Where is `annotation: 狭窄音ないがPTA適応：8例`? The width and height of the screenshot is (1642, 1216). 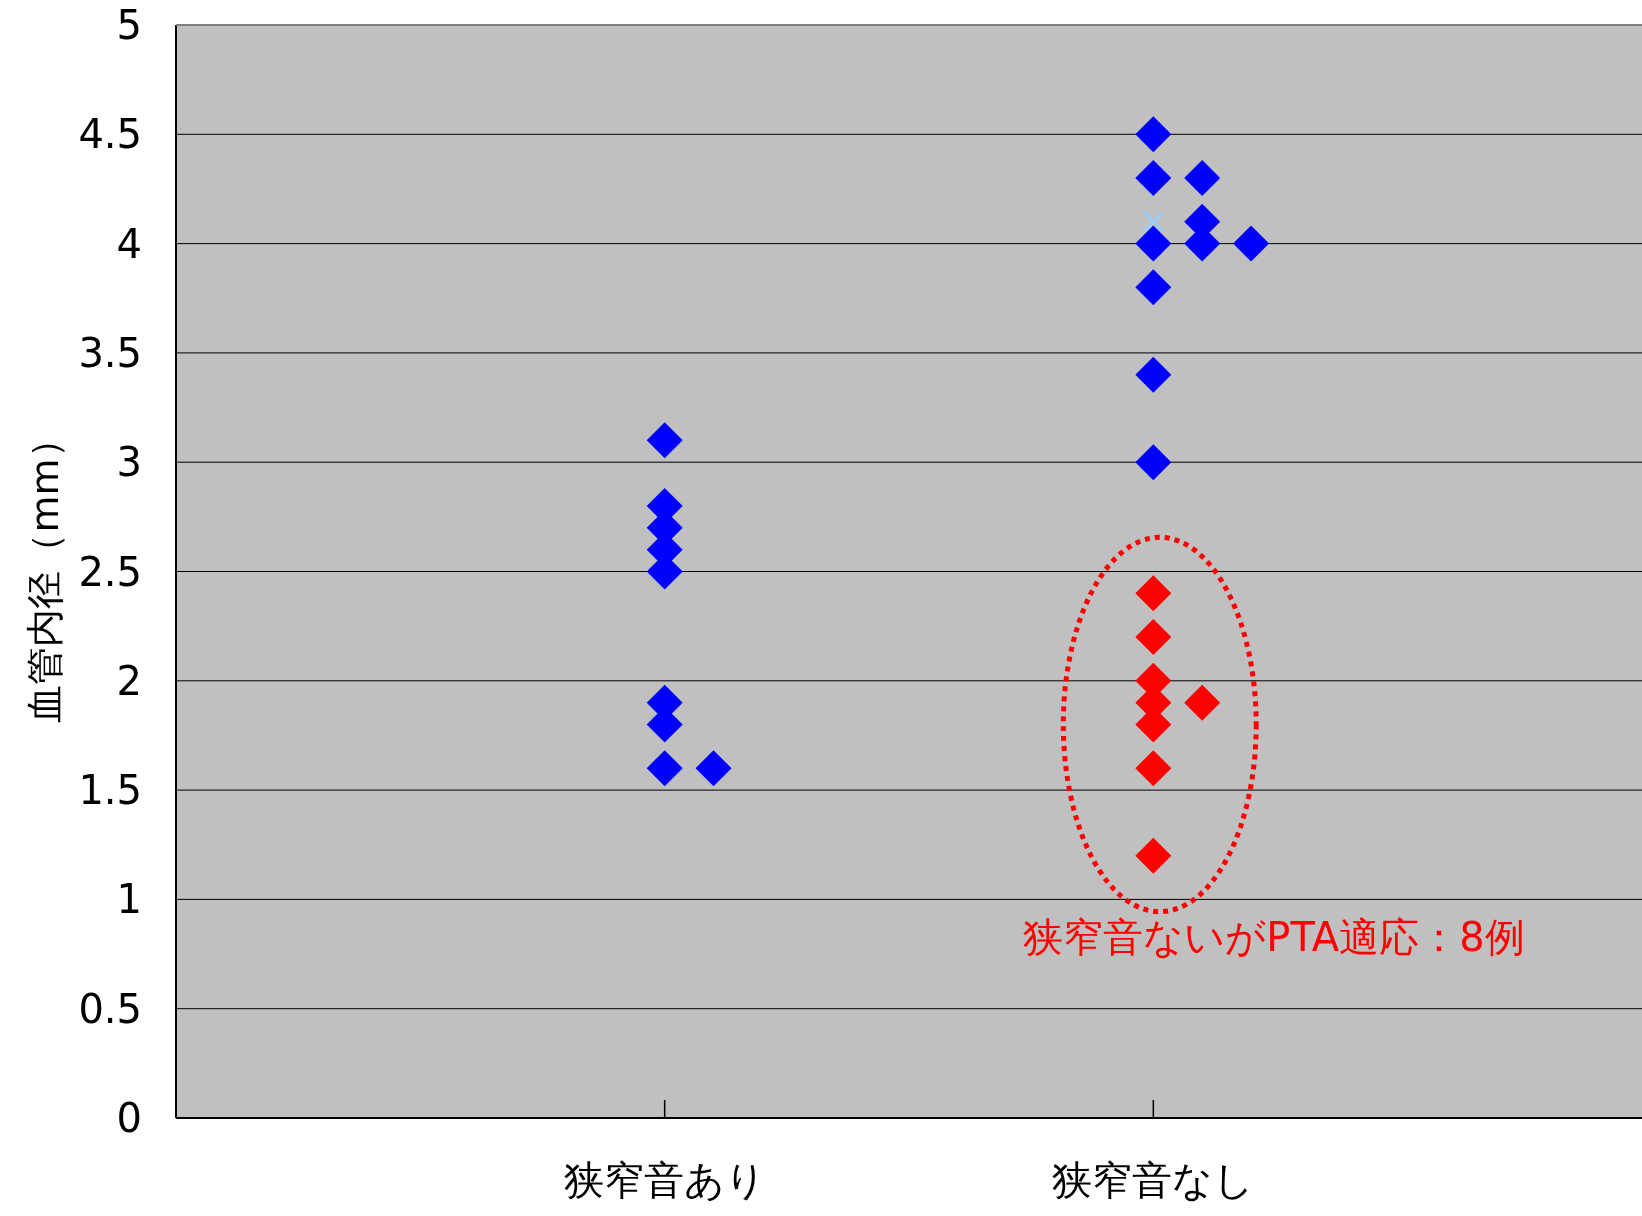
annotation: 狭窄音ないがPTA適応：8例 is located at coordinates (1274, 937).